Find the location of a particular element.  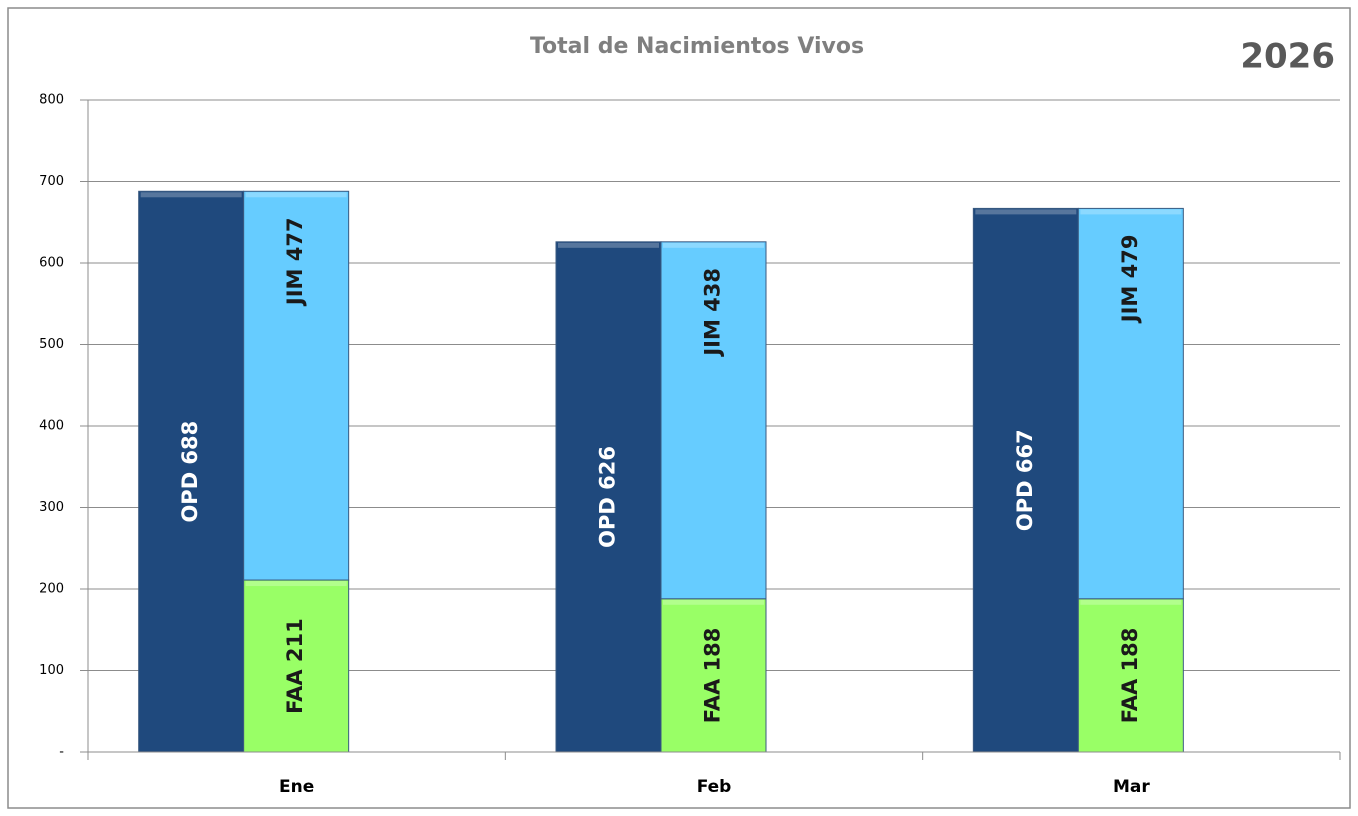

value-label: JIM 479 is located at coordinates (1130, 280).